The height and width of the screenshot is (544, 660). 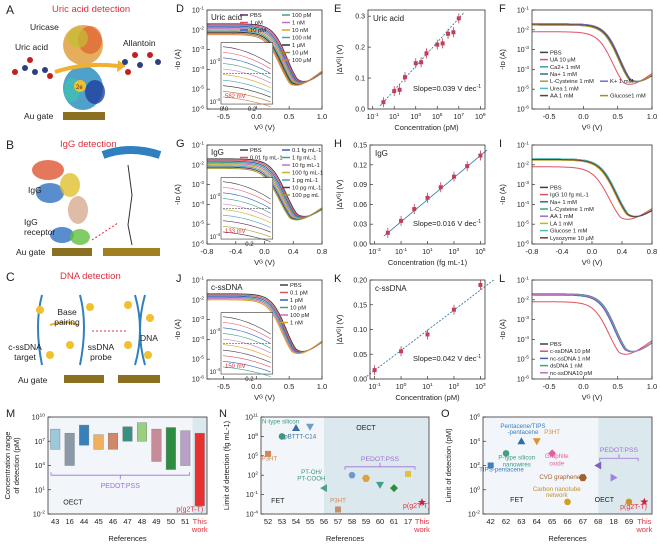 What do you see at coordinates (86, 72) in the screenshot?
I see `uricase-protein-illustration: 2e` at bounding box center [86, 72].